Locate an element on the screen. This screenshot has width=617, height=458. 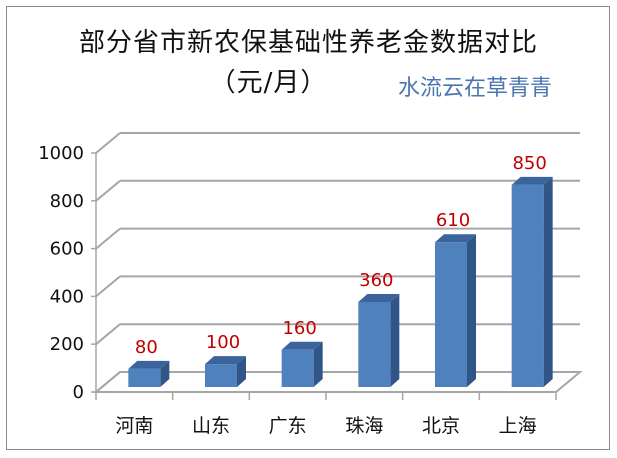
watermark-text: 水流云在草青青 is located at coordinates (475, 88).